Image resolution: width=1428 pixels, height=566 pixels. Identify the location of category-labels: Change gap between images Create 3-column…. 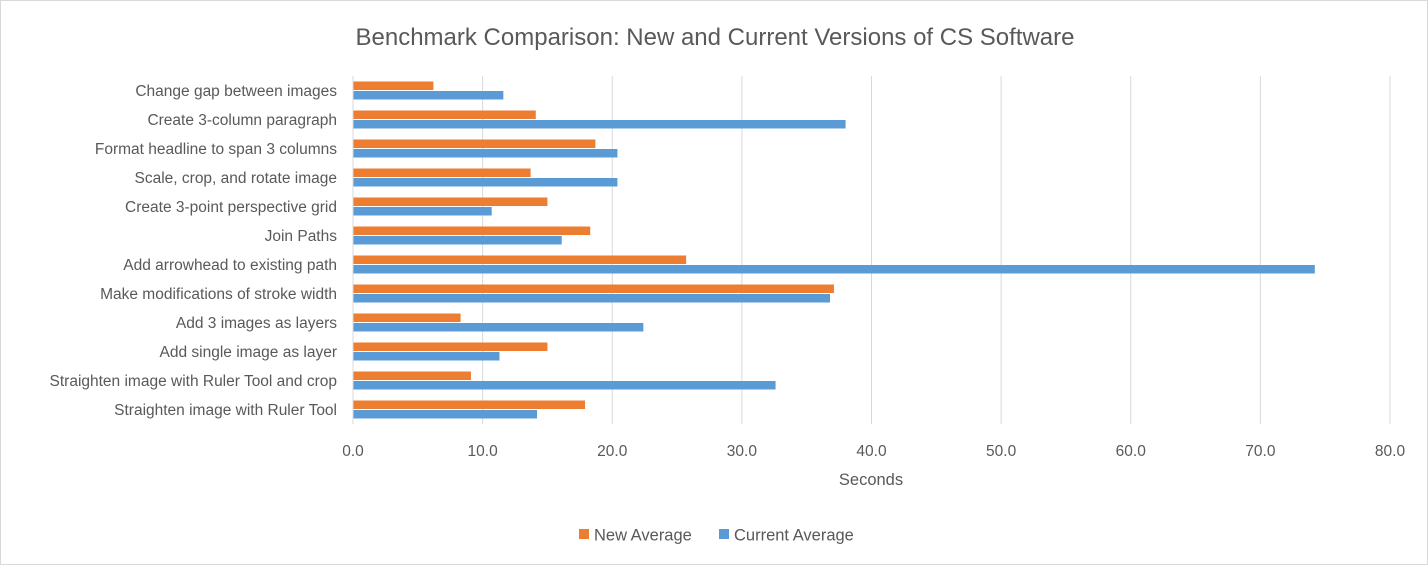
(194, 251).